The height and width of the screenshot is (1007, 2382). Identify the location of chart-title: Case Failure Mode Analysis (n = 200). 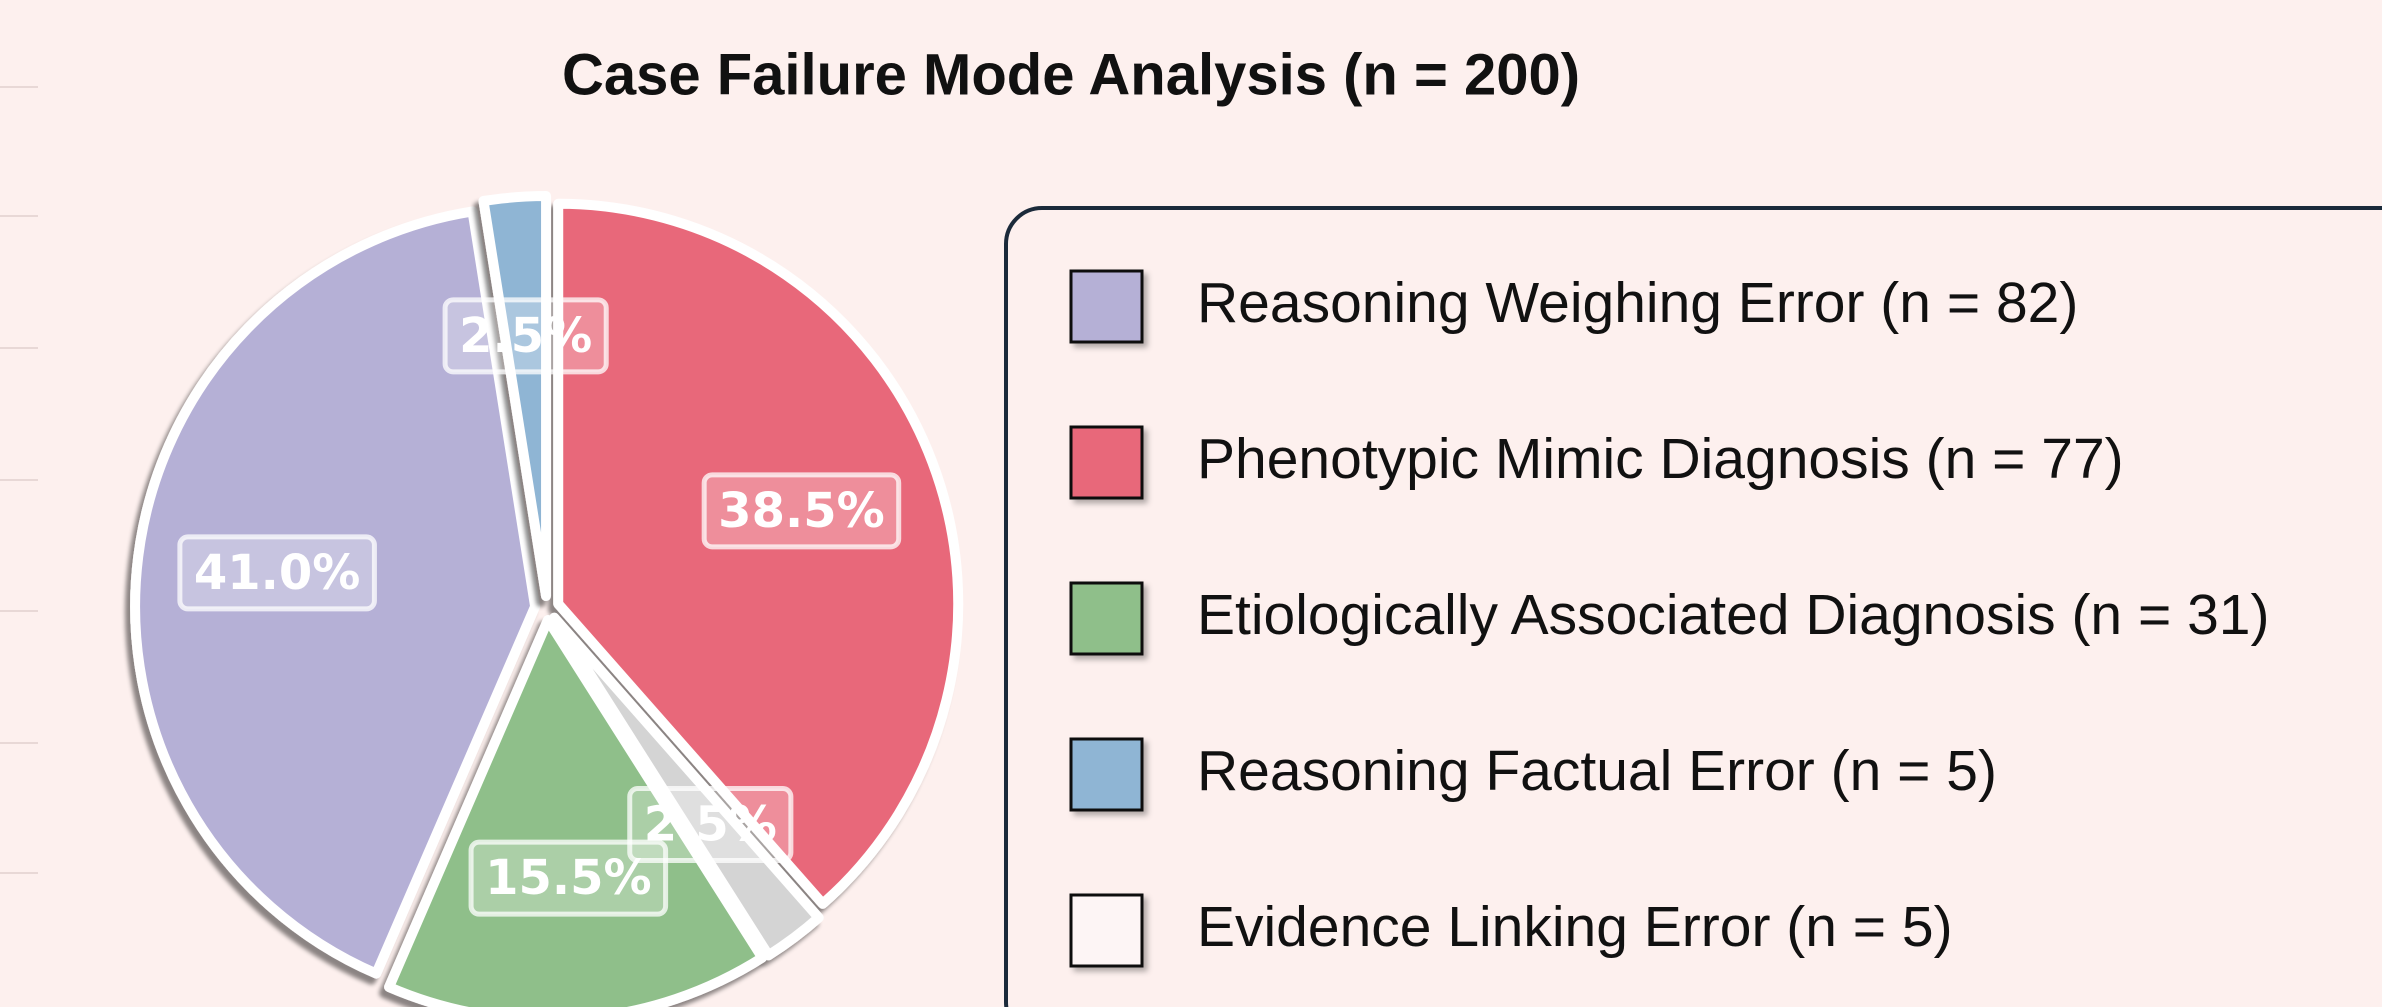
(1071, 74).